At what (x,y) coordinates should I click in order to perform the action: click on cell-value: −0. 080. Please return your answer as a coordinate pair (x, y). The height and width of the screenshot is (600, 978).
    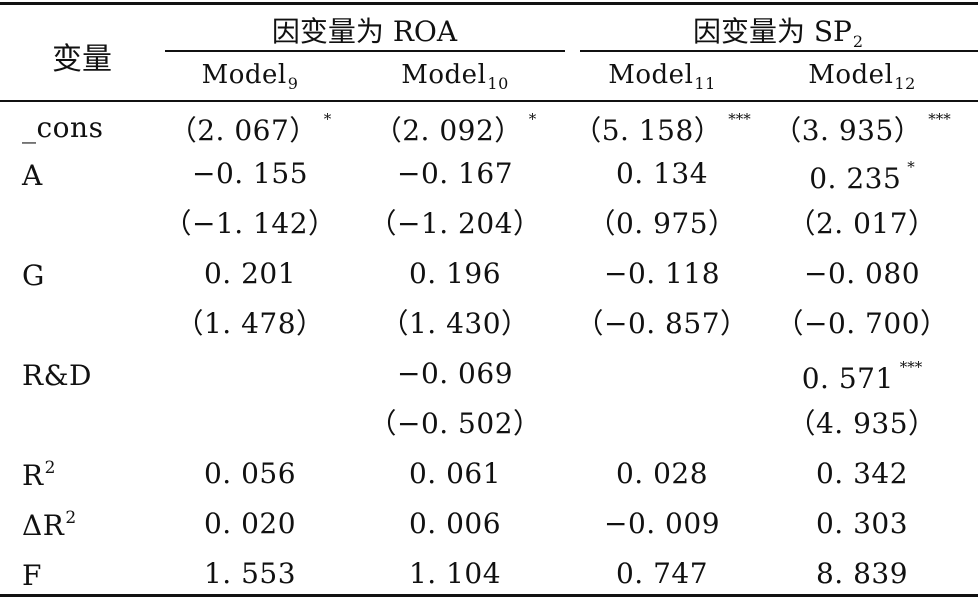
    Looking at the image, I should click on (862, 273).